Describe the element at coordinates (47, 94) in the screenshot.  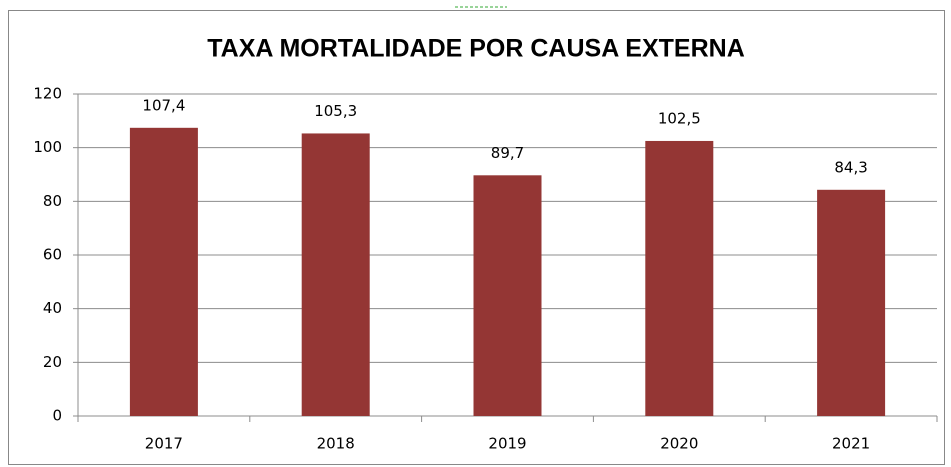
I see `y-tick-label: 120` at that location.